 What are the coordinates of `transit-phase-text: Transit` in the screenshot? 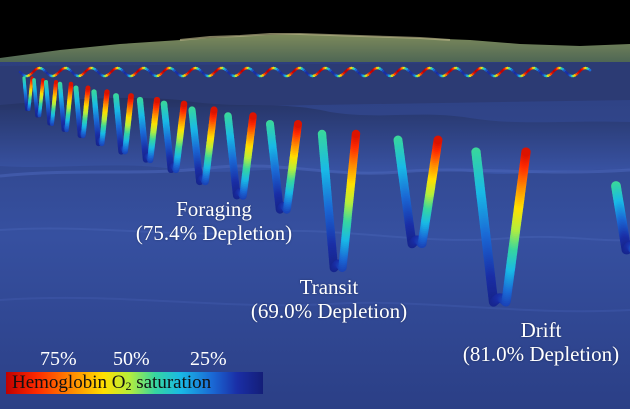 It's located at (329, 287).